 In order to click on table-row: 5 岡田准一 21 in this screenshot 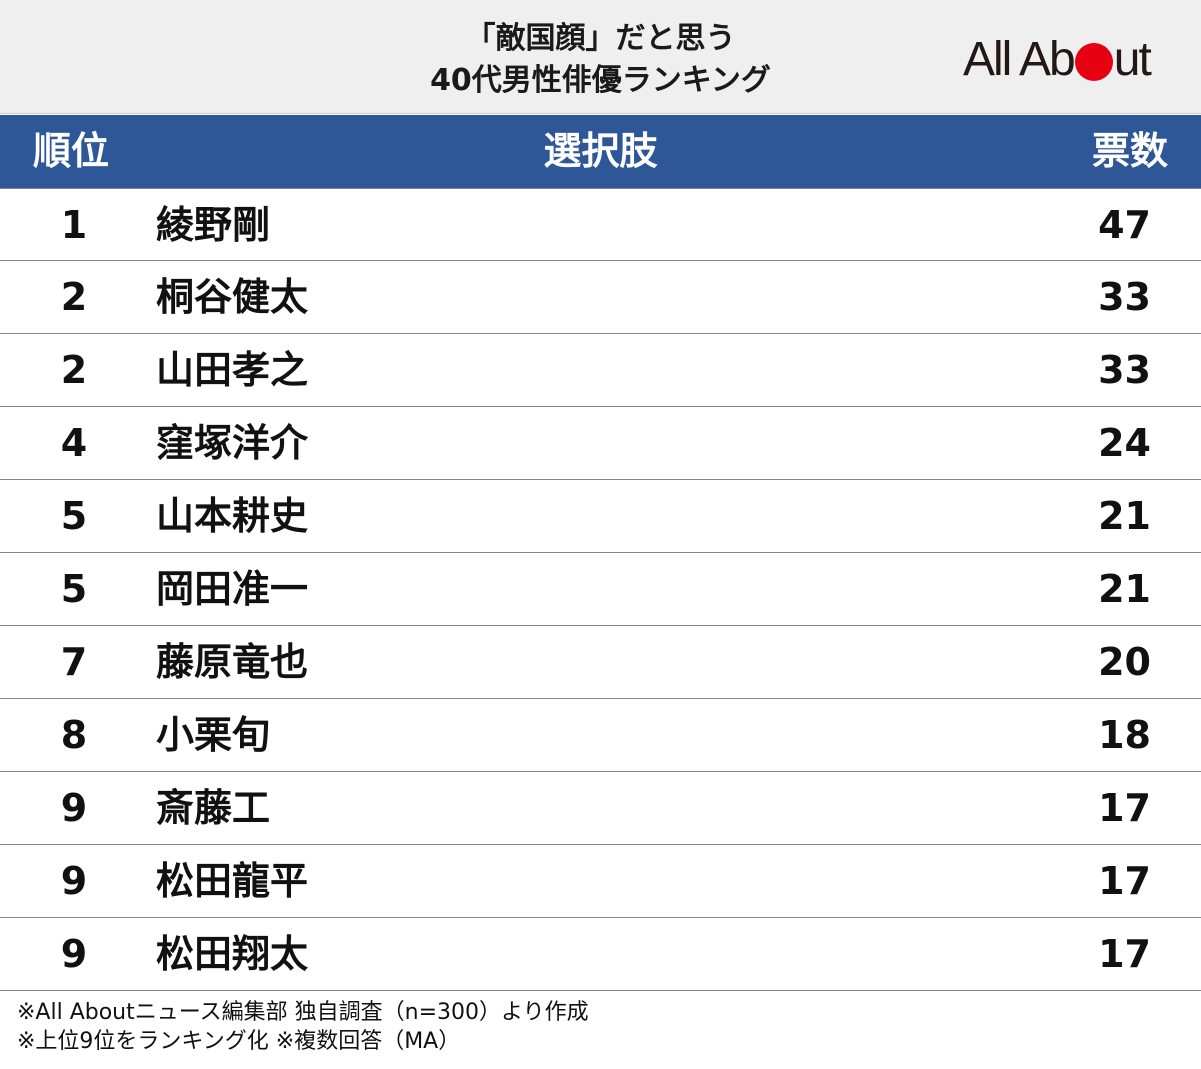, I will do `click(600, 589)`.